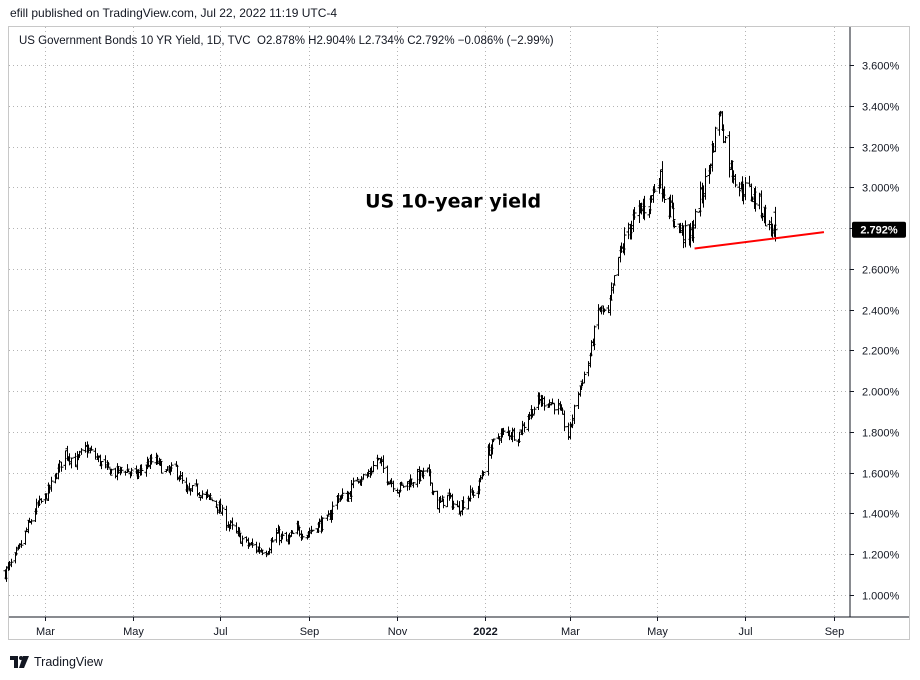 The height and width of the screenshot is (680, 920). Describe the element at coordinates (881, 108) in the screenshot. I see `y-tick-label: 3.400%` at that location.